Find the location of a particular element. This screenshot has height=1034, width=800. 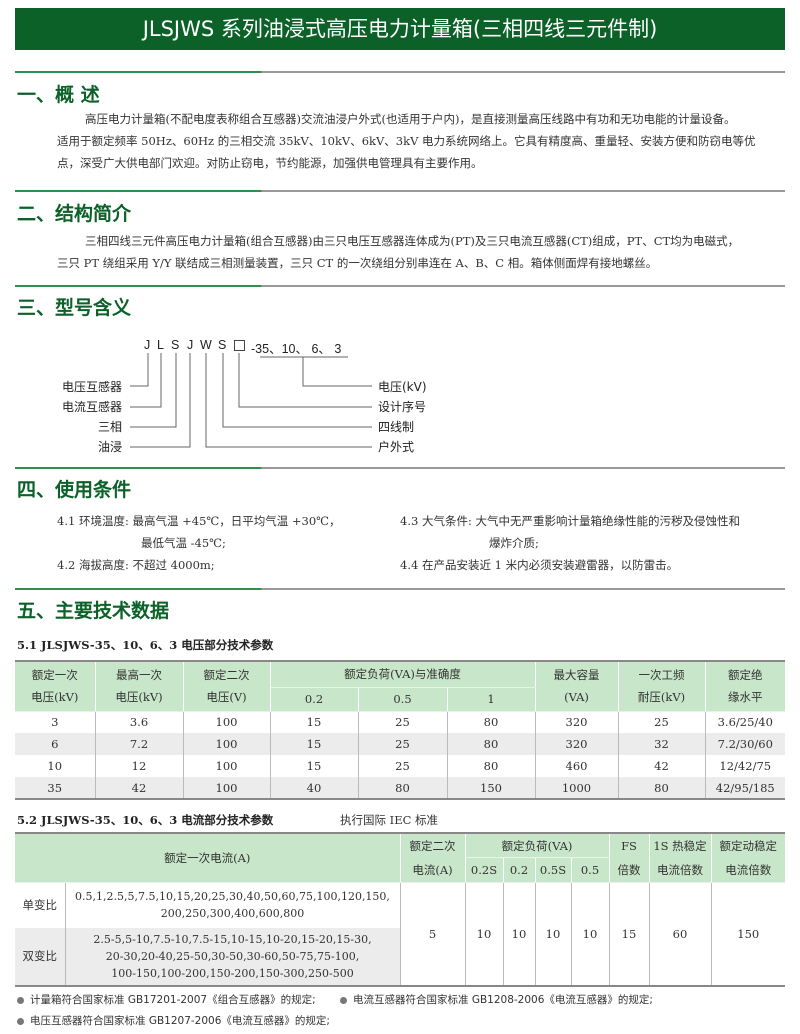

section-heading-model: 三、型号含义 is located at coordinates (74, 308).